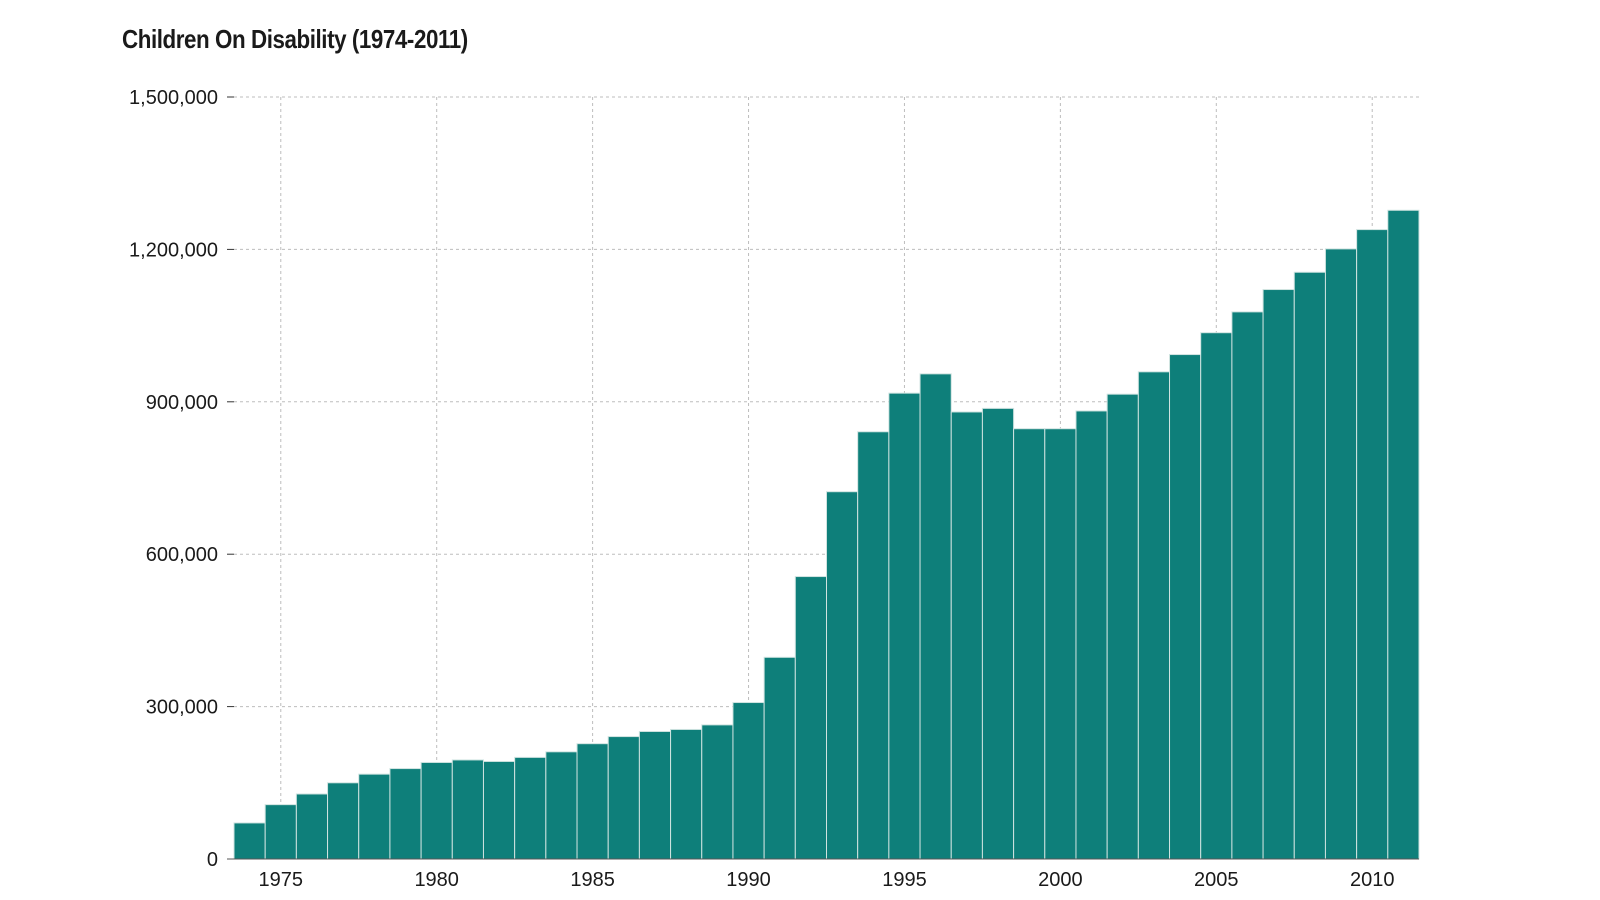  What do you see at coordinates (281, 880) in the screenshot?
I see `x-tick-label: 1975` at bounding box center [281, 880].